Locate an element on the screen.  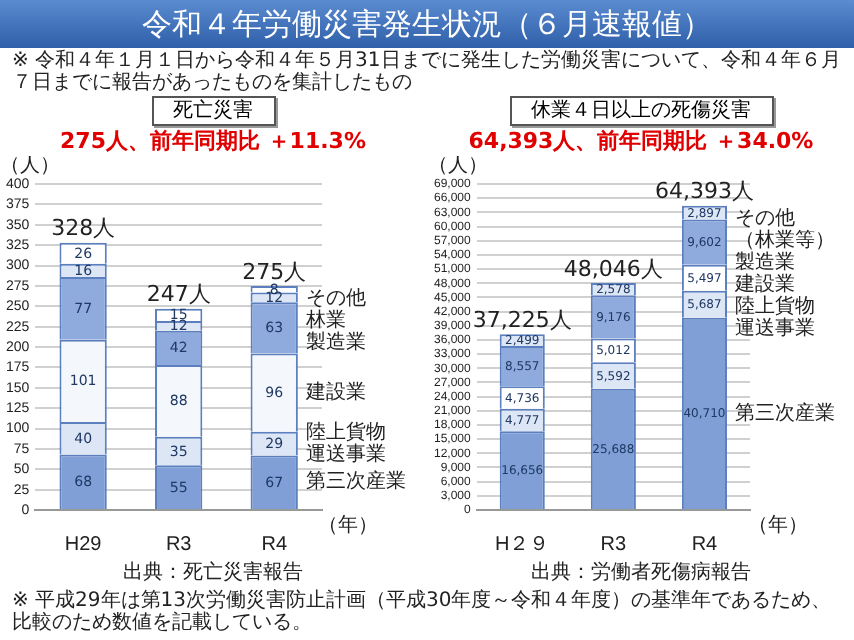
chart-title: 死亡災害 is located at coordinates (213, 111).